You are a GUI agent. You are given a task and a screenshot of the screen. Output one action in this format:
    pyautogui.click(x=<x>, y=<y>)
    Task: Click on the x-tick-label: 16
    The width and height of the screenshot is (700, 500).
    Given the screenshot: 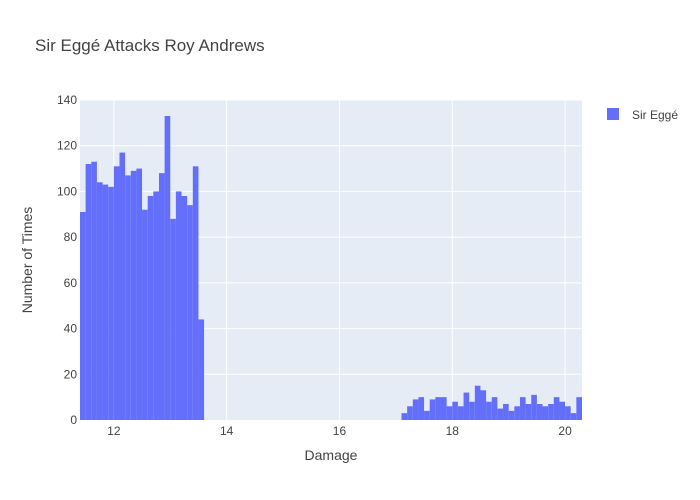 What is the action you would take?
    pyautogui.click(x=340, y=431)
    